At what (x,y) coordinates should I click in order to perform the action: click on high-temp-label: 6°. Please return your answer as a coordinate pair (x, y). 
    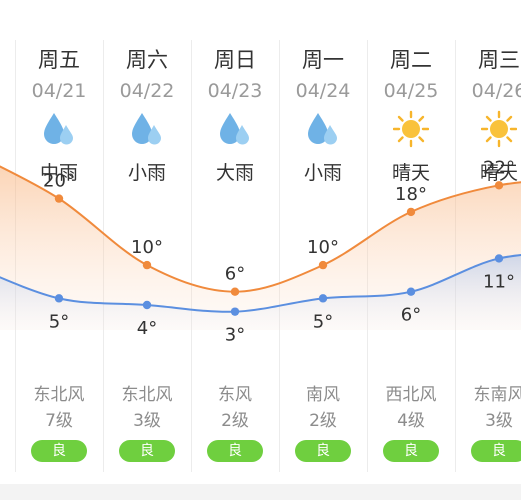
    Looking at the image, I should click on (235, 274).